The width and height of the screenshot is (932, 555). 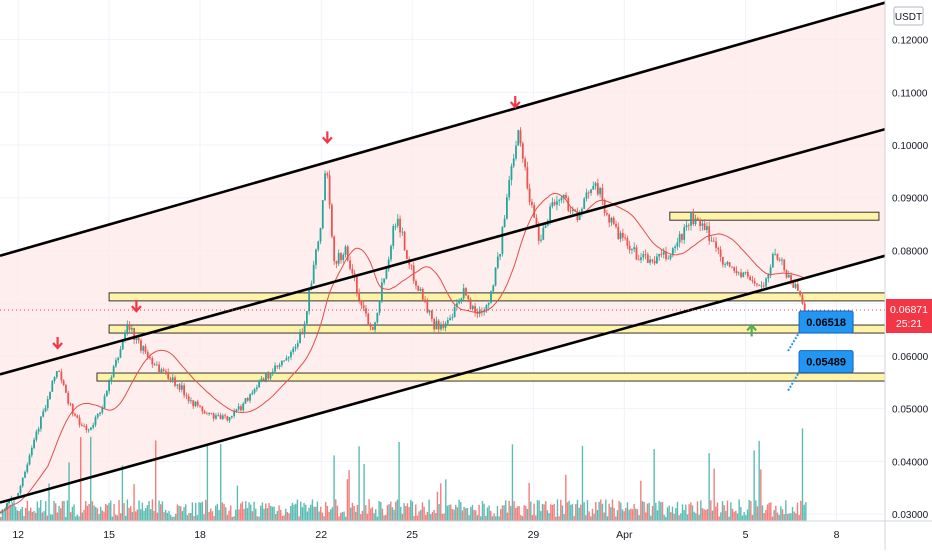 What do you see at coordinates (910, 357) in the screenshot?
I see `price-tick-label: 0.06000` at bounding box center [910, 357].